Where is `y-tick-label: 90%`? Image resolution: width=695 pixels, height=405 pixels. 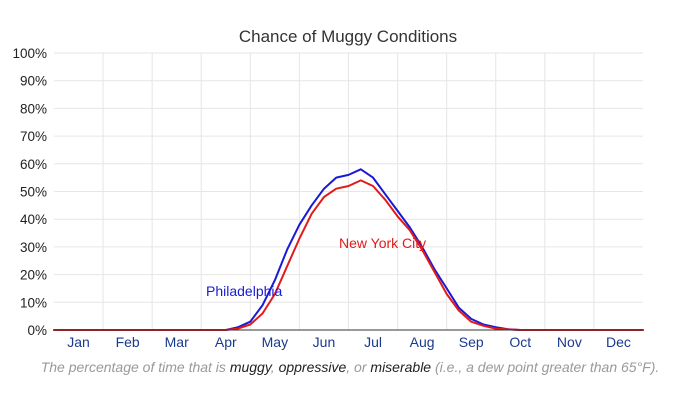
y-tick-label: 90% is located at coordinates (33, 81).